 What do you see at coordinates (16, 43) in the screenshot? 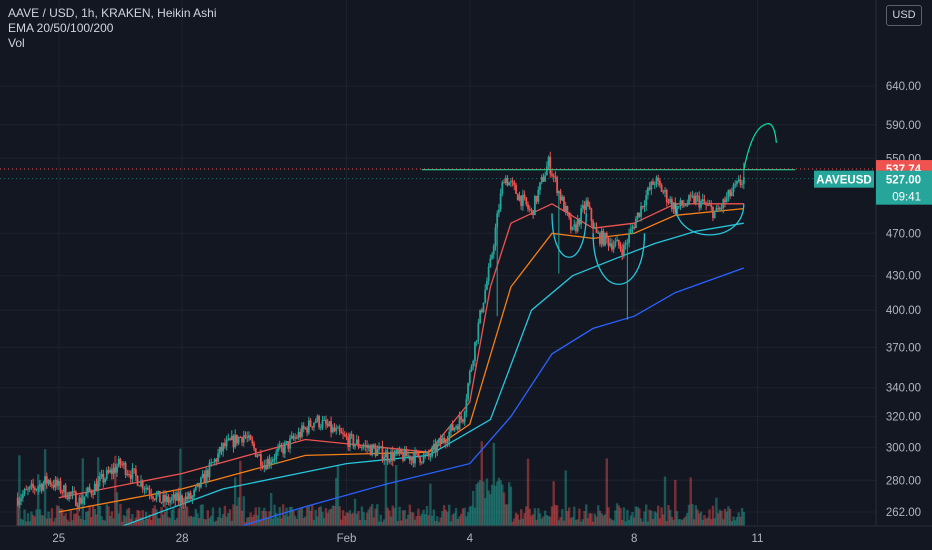
I see `volume-line: Vol` at bounding box center [16, 43].